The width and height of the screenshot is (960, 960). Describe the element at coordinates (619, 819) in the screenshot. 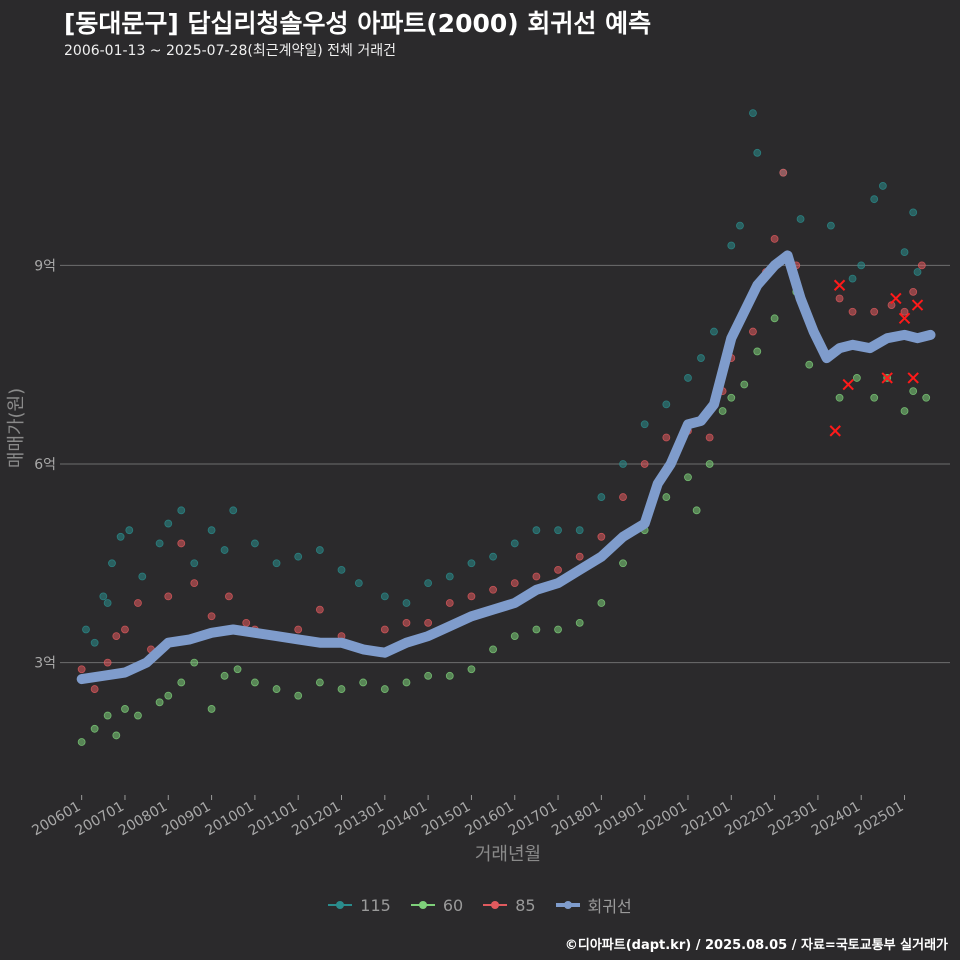

I see `x-tick-label: 201901` at that location.